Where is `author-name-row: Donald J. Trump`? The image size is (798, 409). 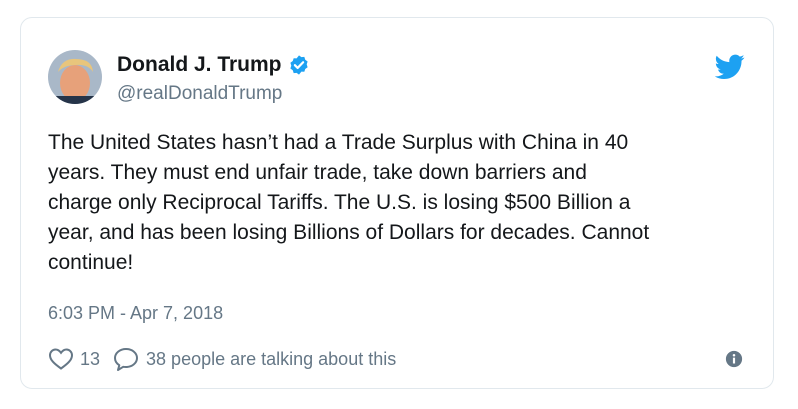 author-name-row: Donald J. Trump is located at coordinates (213, 65).